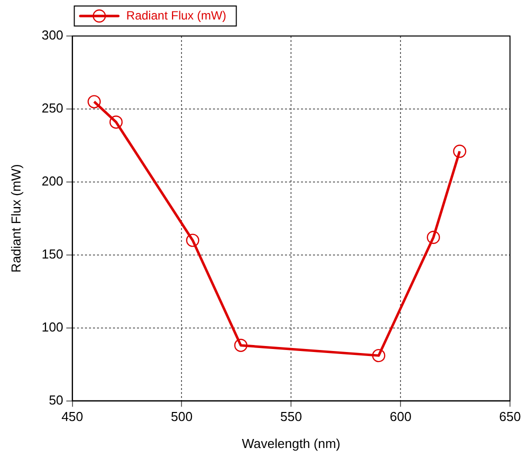 This screenshot has width=528, height=461. I want to click on y-tick-label: 300, so click(53, 35).